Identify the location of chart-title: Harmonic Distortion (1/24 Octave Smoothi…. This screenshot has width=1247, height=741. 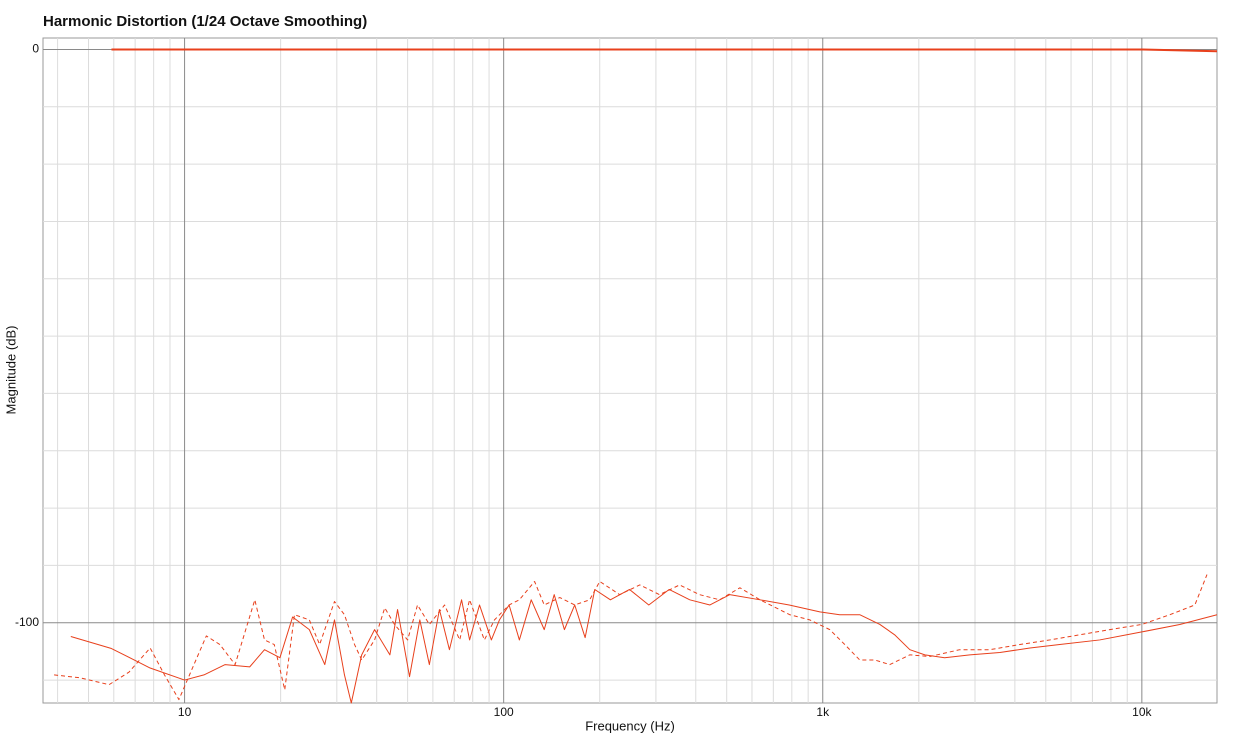
(205, 21).